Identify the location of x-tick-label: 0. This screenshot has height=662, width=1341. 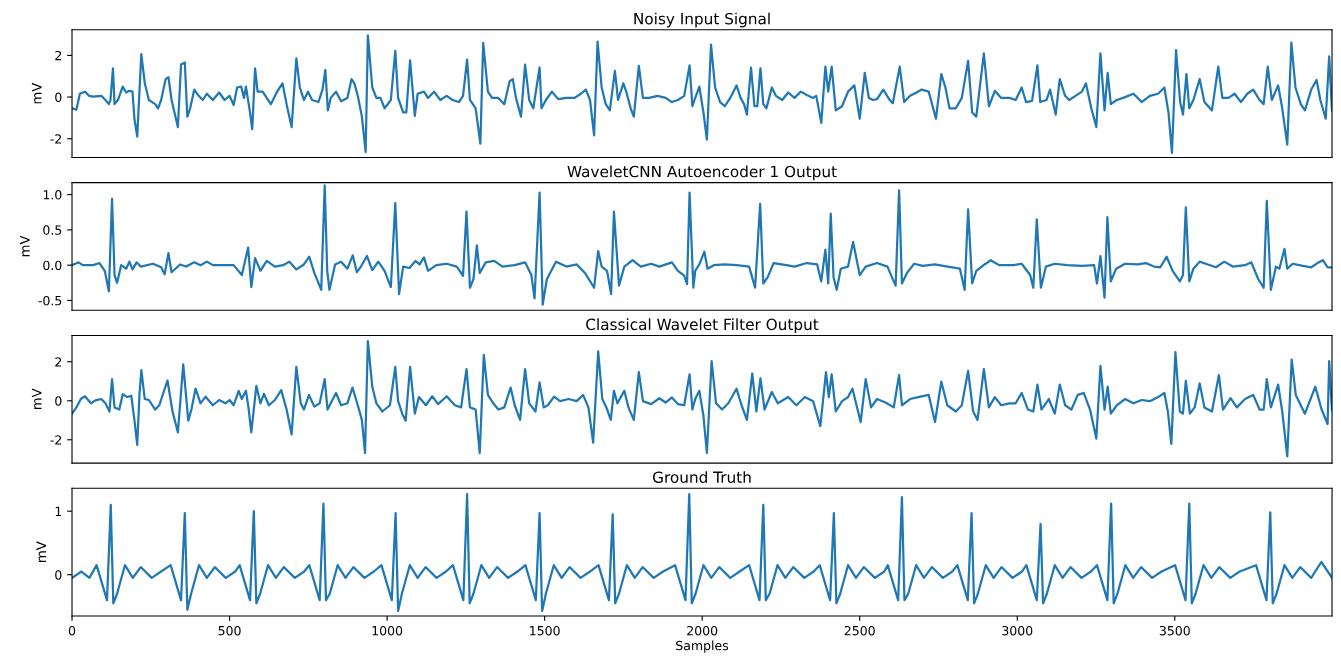
(72, 630).